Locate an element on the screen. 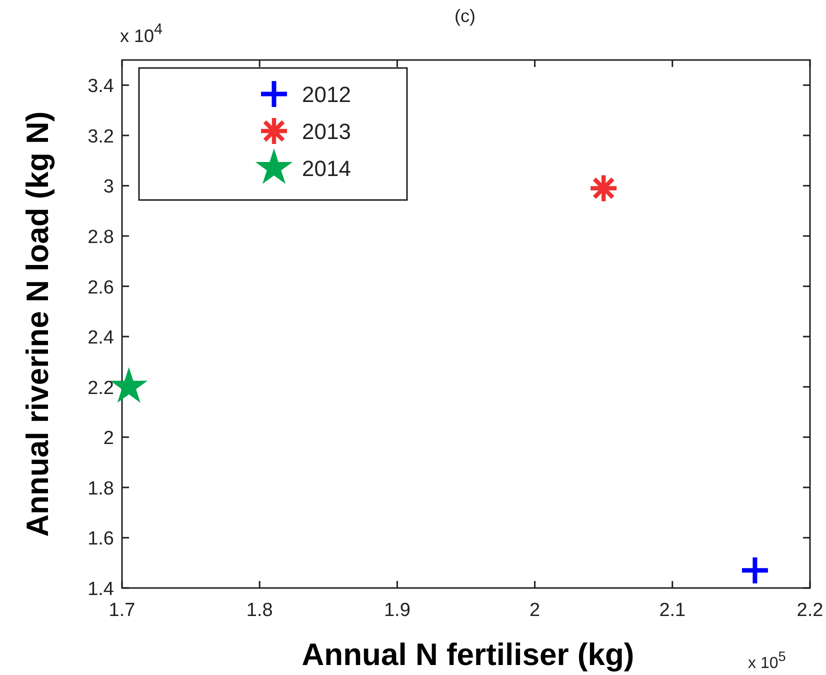  legend-label: 2014 is located at coordinates (326, 168).